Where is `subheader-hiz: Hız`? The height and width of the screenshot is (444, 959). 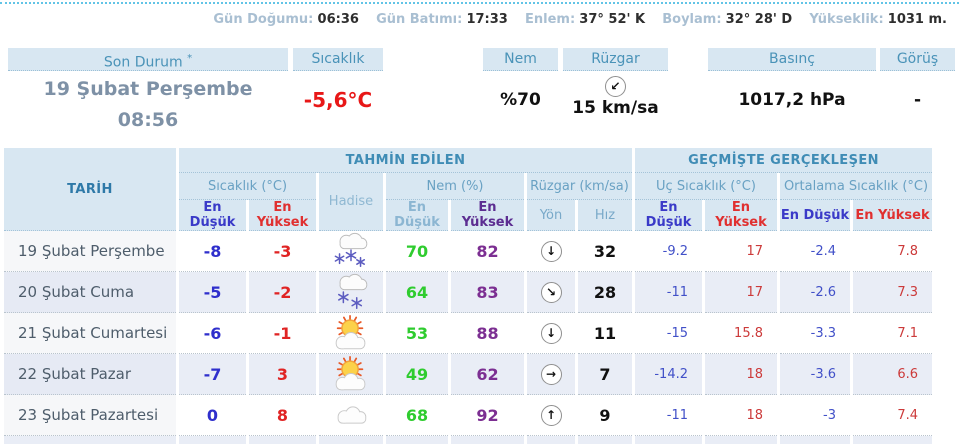 subheader-hiz: Hız is located at coordinates (605, 215).